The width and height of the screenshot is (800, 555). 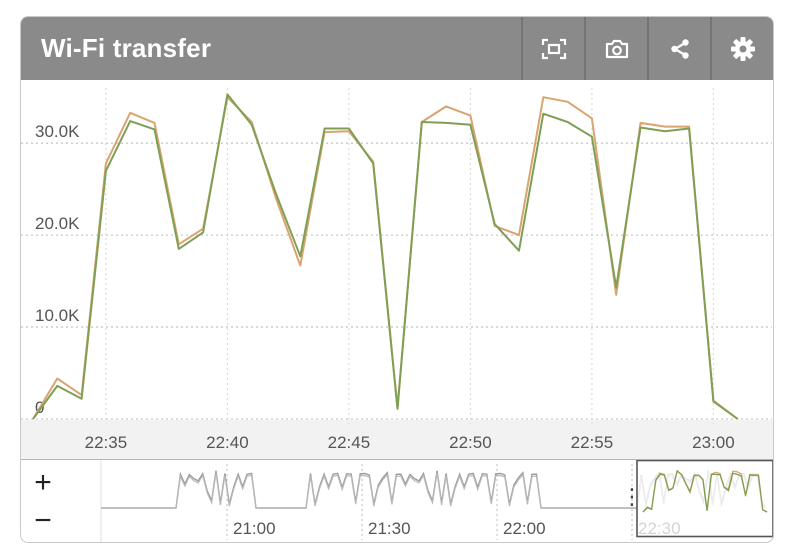 I want to click on x-tick-label: 22:35, so click(x=106, y=442).